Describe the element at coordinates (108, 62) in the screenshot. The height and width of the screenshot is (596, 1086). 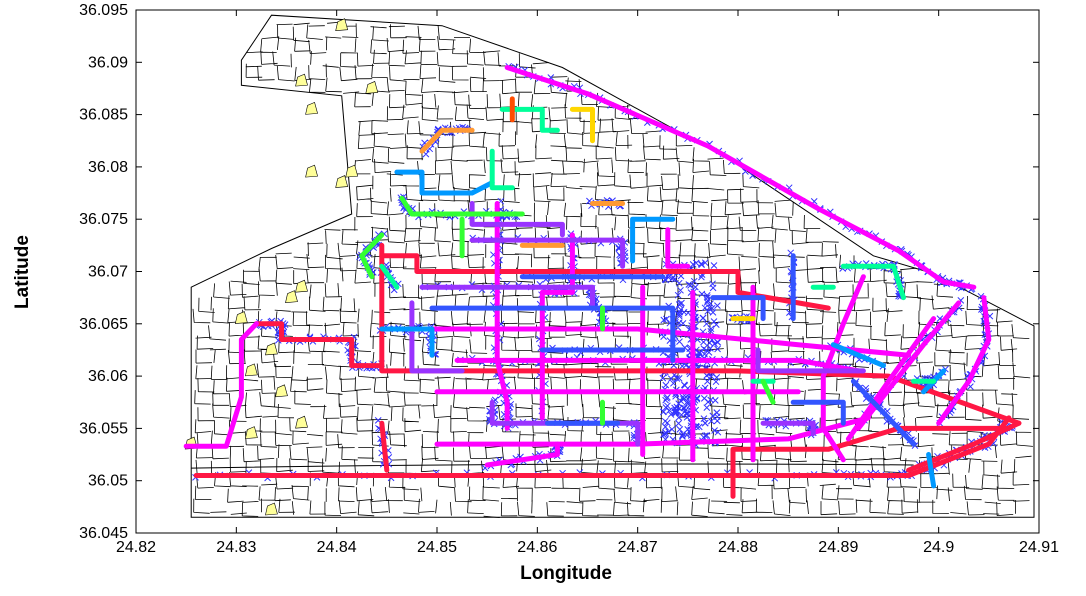
I see `y-tick-label: 36.09` at that location.